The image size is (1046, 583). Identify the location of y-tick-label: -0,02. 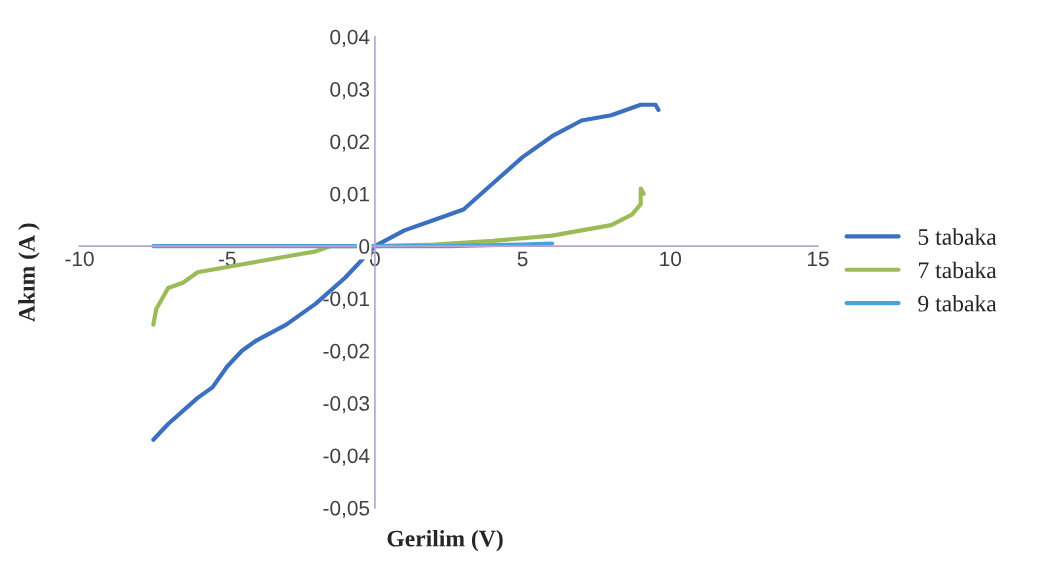
(346, 352).